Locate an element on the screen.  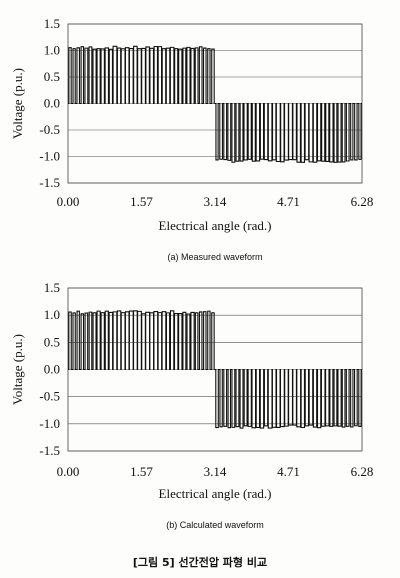
figure-caption: [그림 5] 선간전압 파형 비교 is located at coordinates (200, 562).